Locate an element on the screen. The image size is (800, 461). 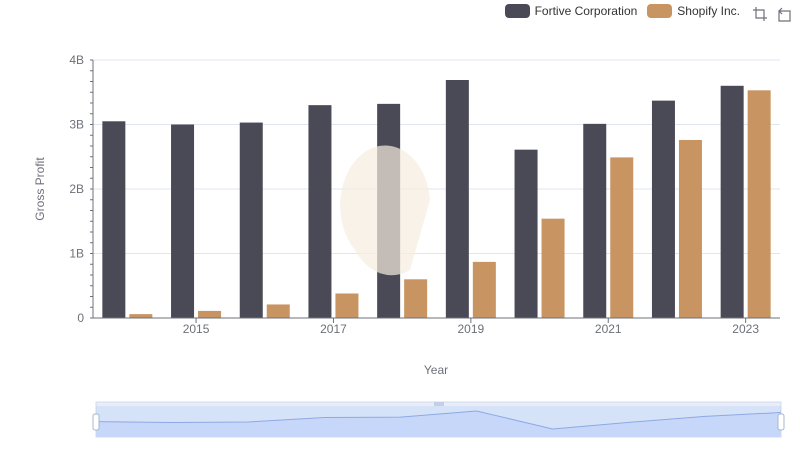
y-axis: 0 1B 2B 3B 4B is located at coordinates (81, 189).